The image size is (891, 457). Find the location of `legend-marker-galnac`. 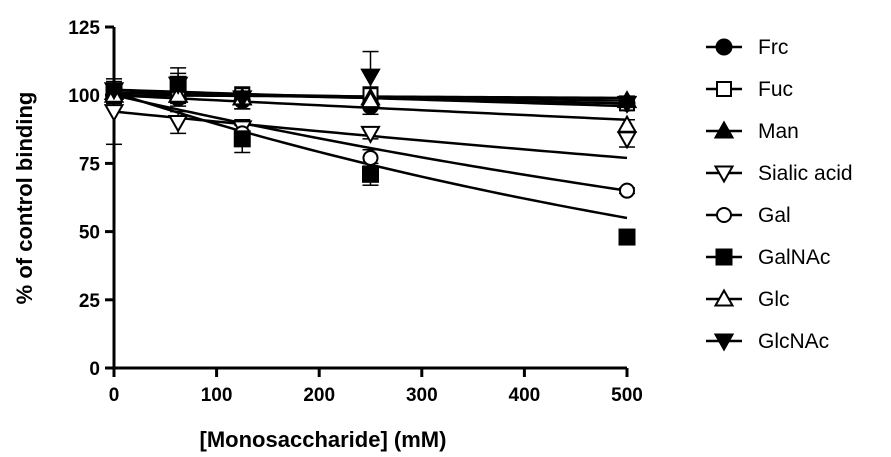

legend-marker-galnac is located at coordinates (724, 257).